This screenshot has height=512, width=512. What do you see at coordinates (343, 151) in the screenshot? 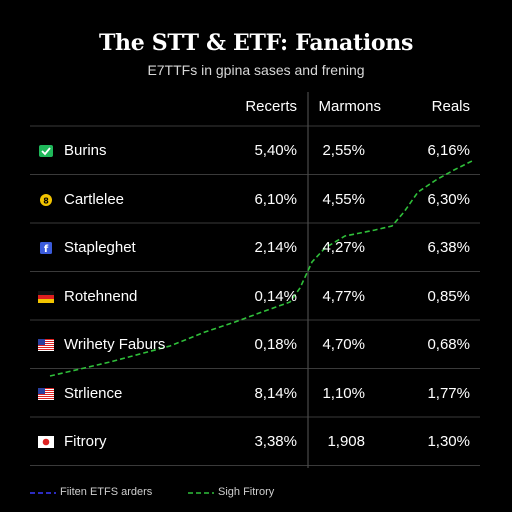
I see `table-cell: 2,55%` at bounding box center [343, 151].